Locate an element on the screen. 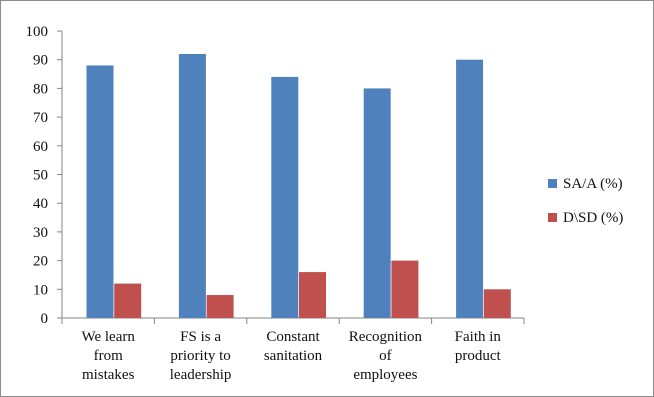 This screenshot has width=654, height=397. category-label: Recognition is located at coordinates (386, 337).